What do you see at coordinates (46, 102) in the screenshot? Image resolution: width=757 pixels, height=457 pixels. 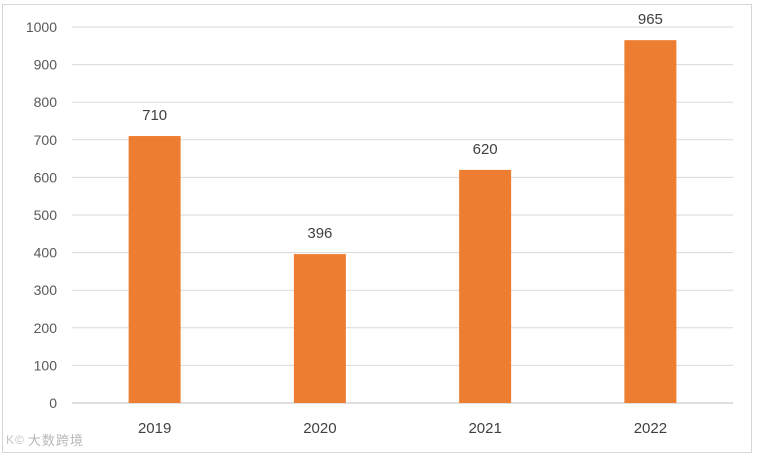 I see `y-tick-label: 800` at bounding box center [46, 102].